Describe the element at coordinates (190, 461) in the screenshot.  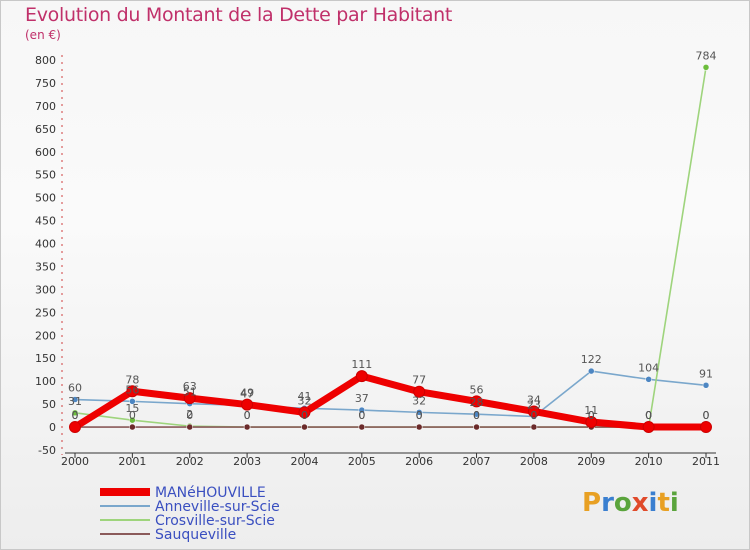
I see `x-tick-label: 2002` at that location.